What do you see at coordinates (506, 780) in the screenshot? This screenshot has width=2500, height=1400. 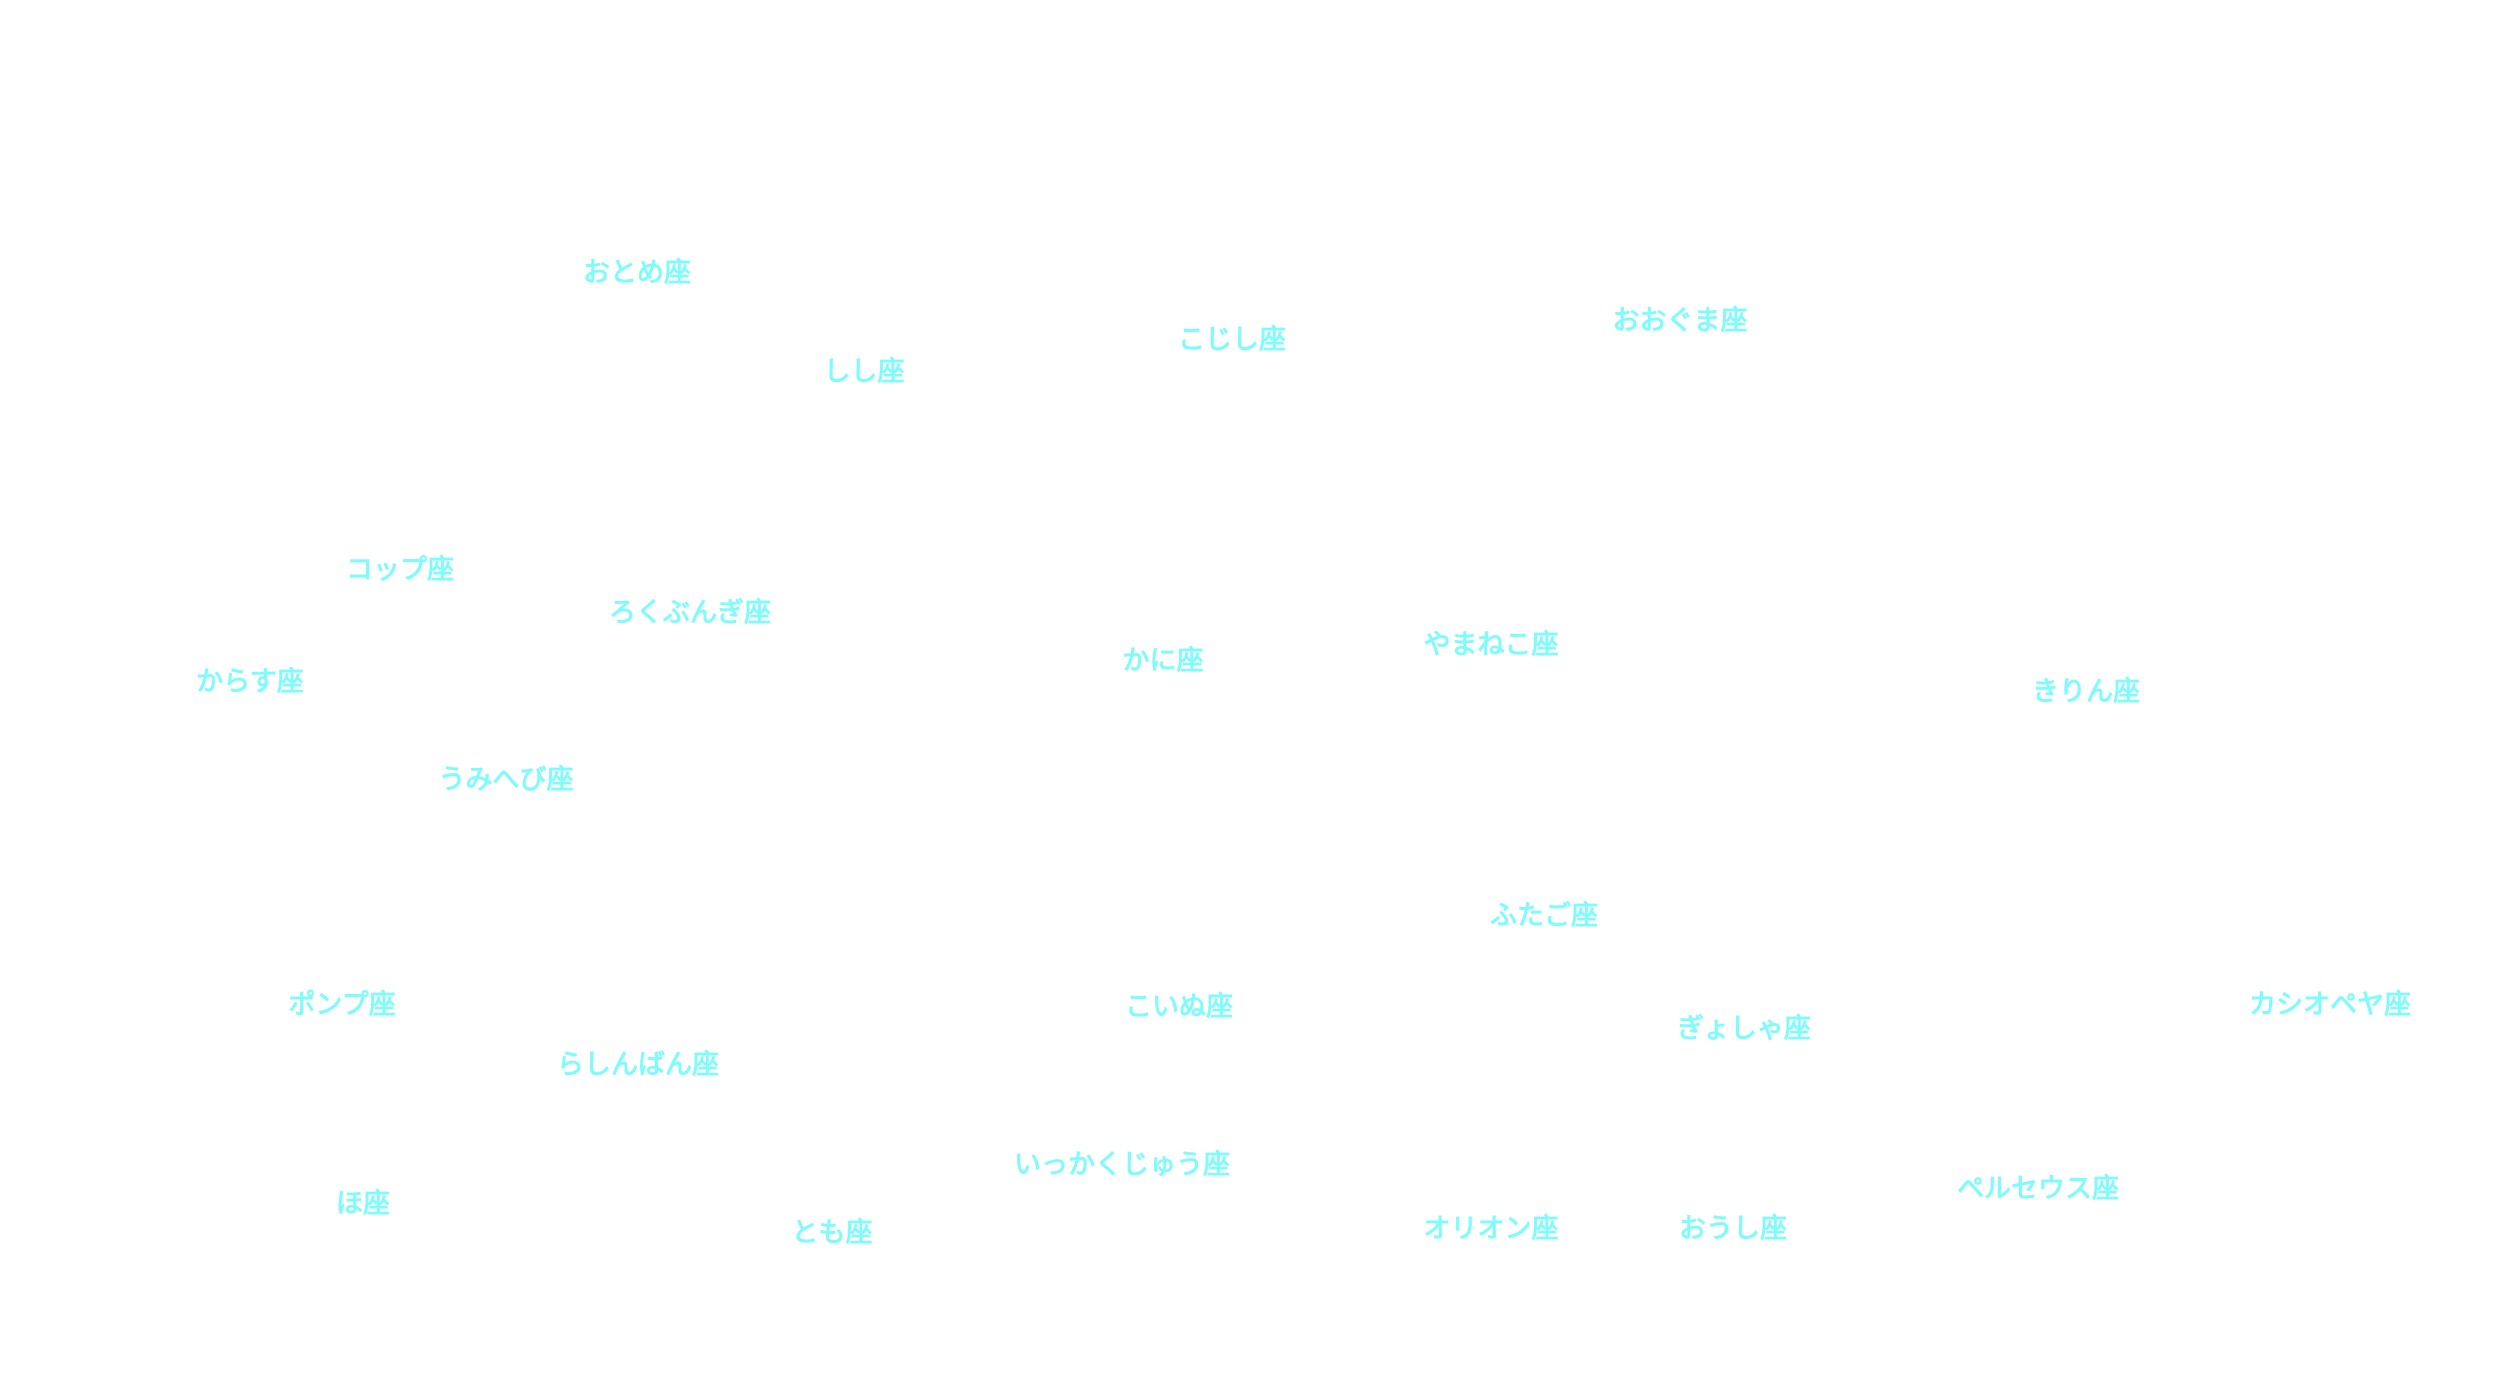 I see `constellation-label: うみへび座` at bounding box center [506, 780].